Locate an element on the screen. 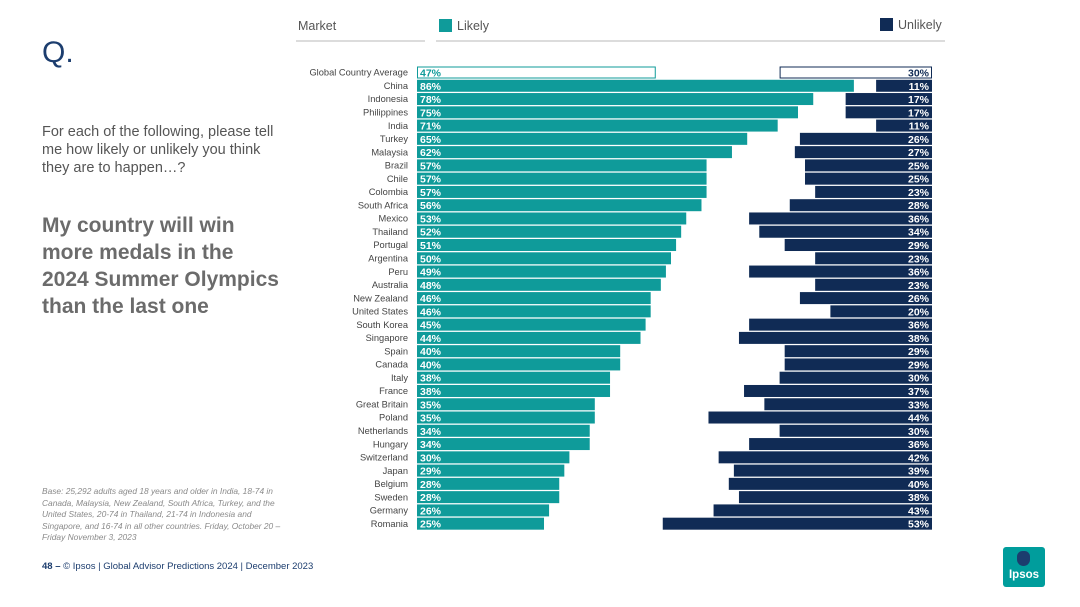  unlikely-value-label: 11% is located at coordinates (919, 127).